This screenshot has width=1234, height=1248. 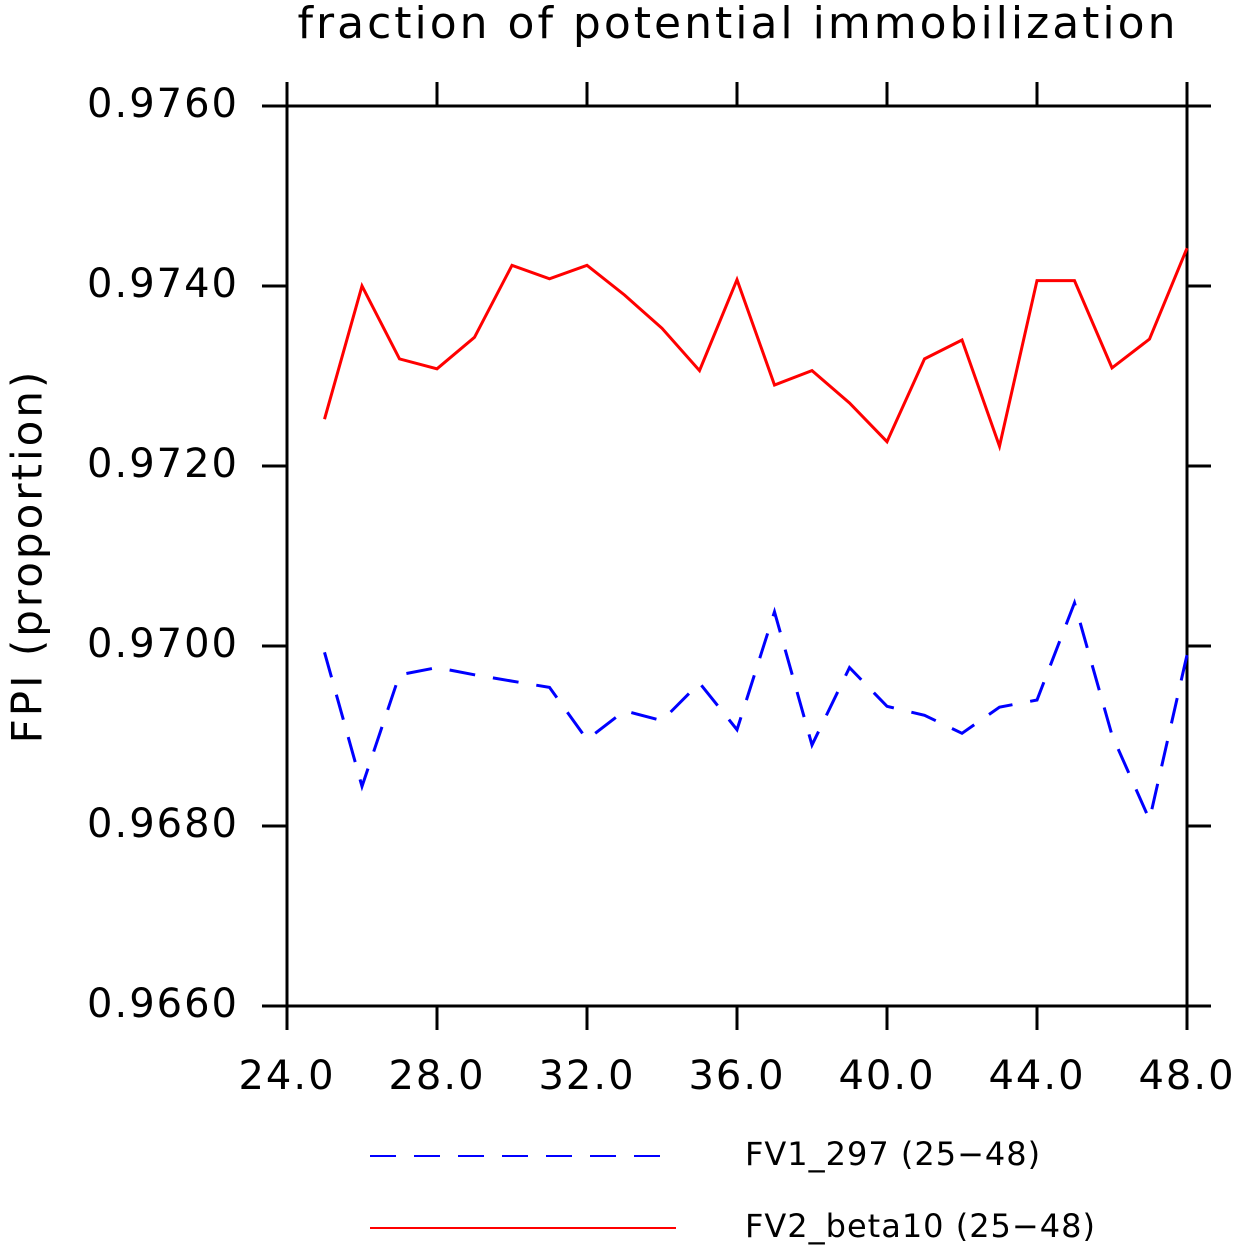 I want to click on x-tick-label: 24.0, so click(x=286, y=1076).